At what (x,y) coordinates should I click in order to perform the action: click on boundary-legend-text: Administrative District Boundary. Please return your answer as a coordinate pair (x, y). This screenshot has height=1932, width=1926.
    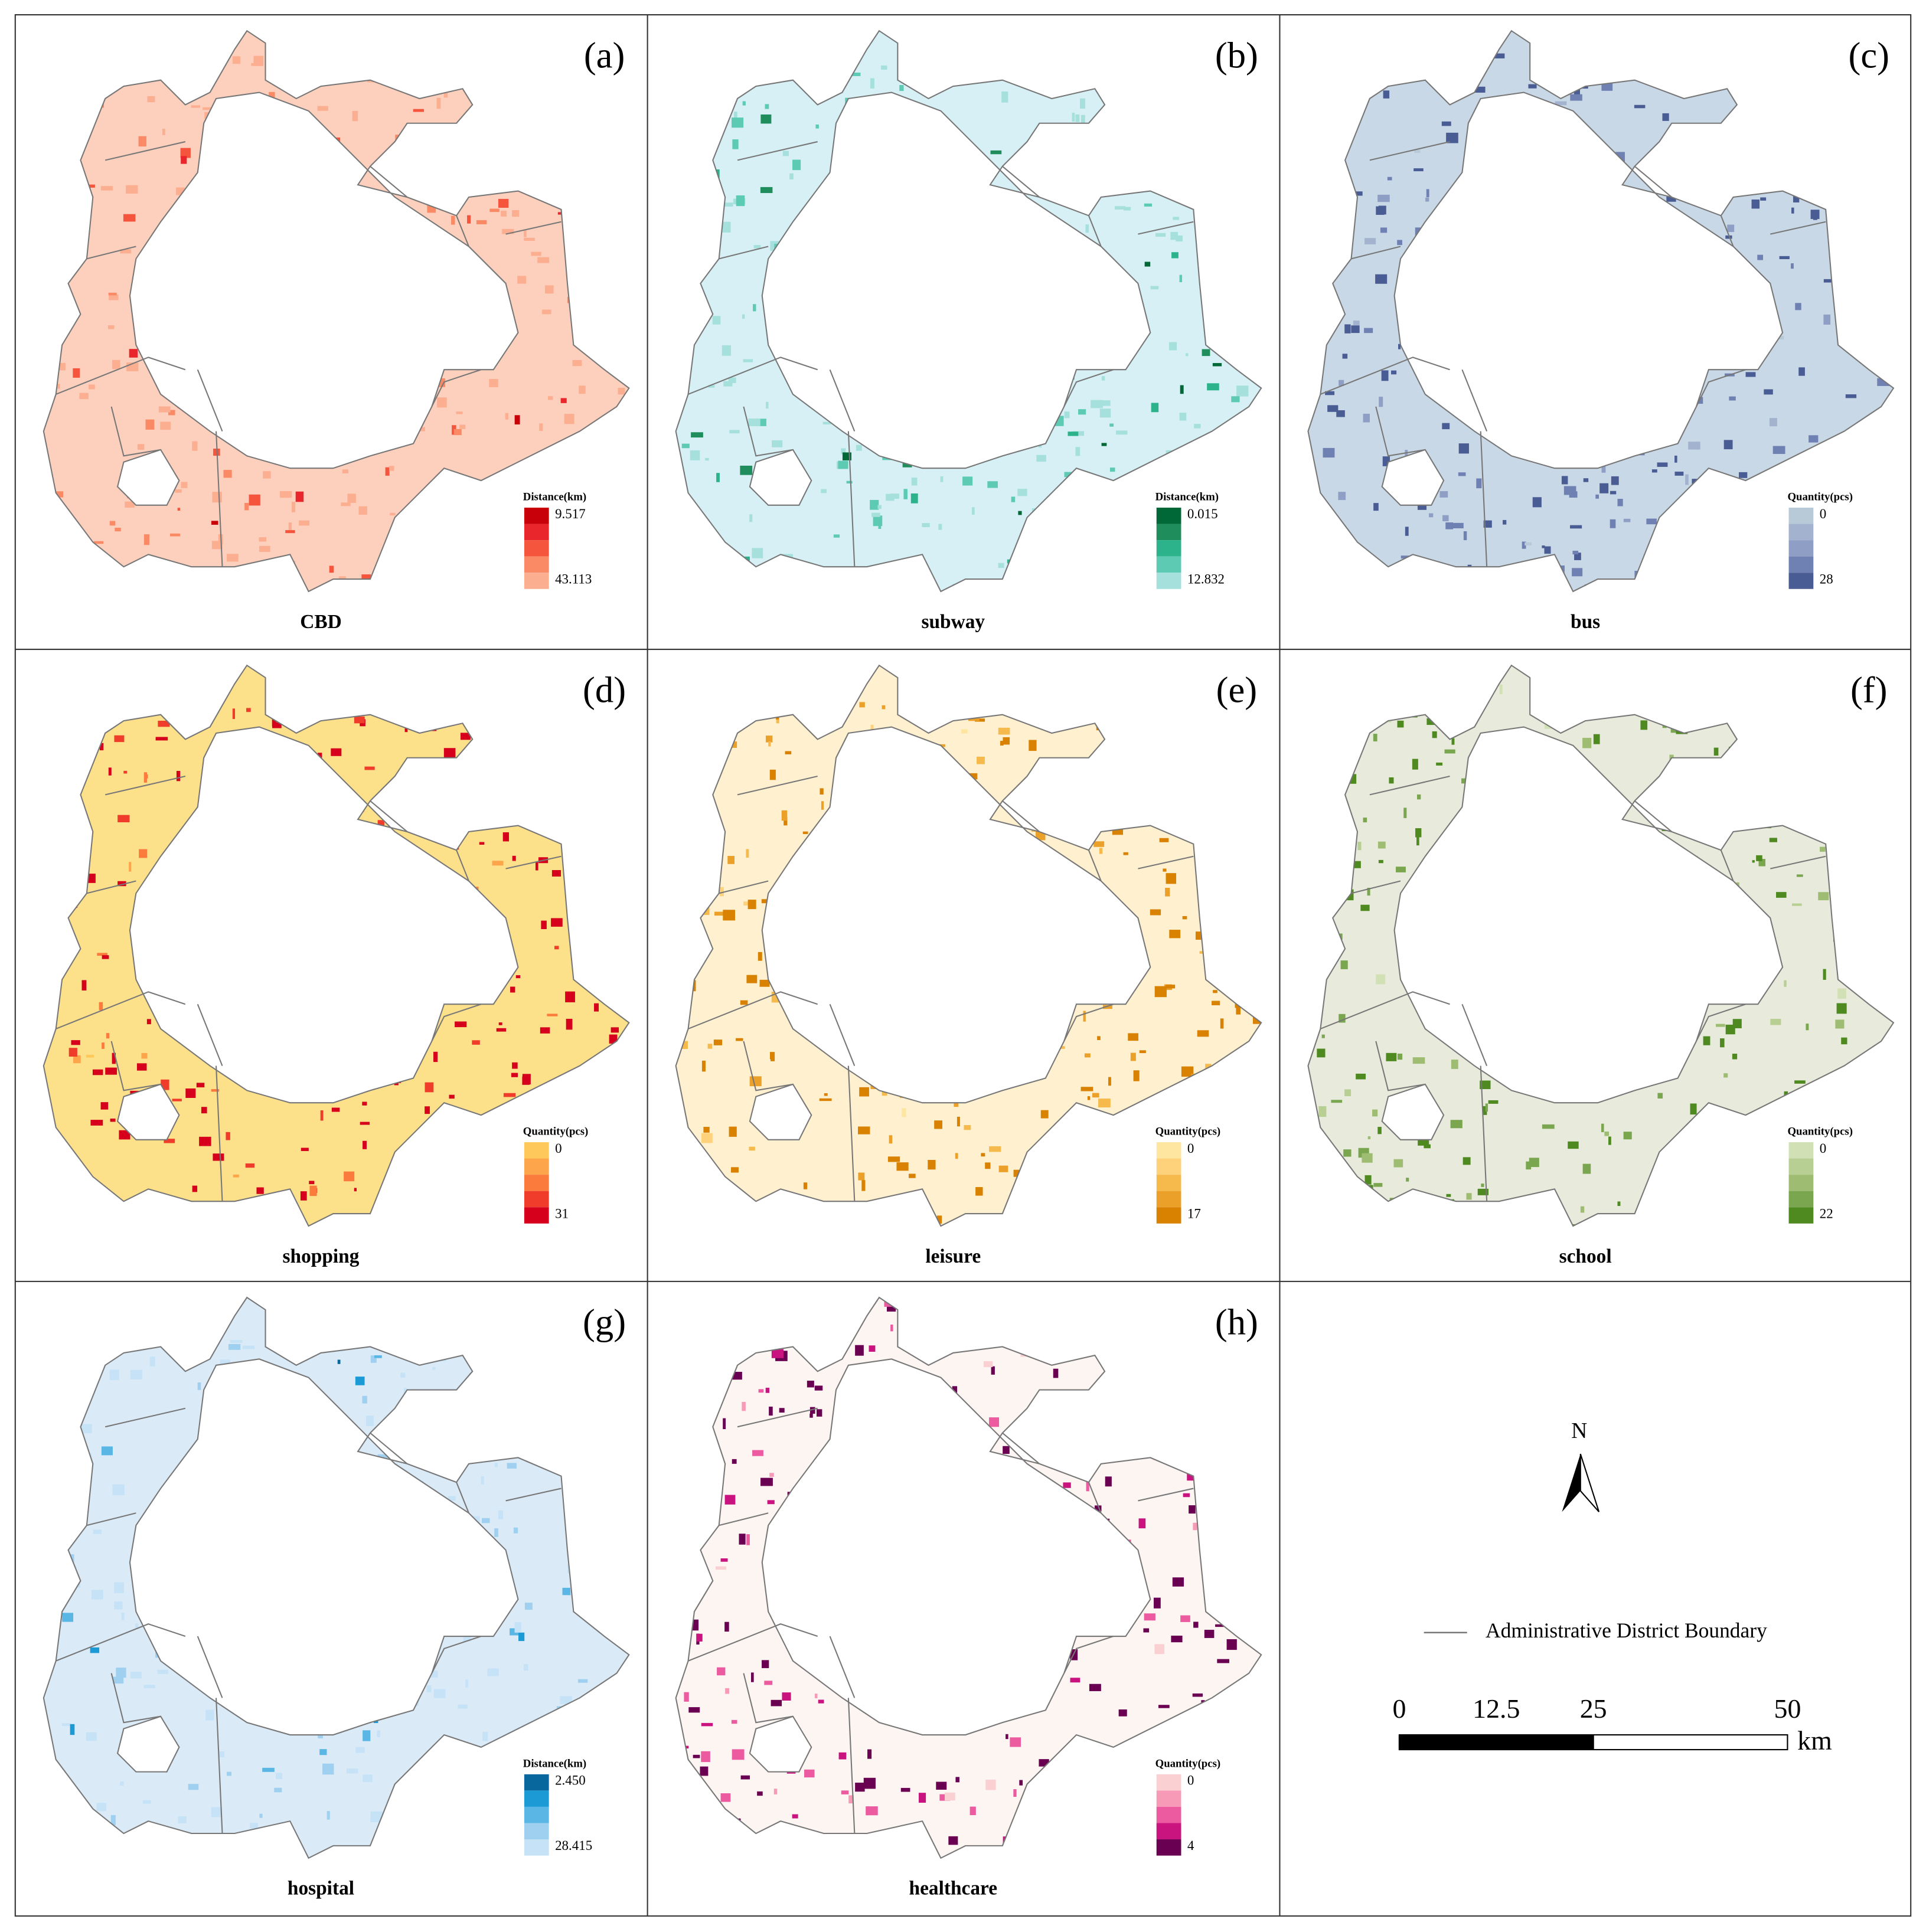
    Looking at the image, I should click on (1626, 1630).